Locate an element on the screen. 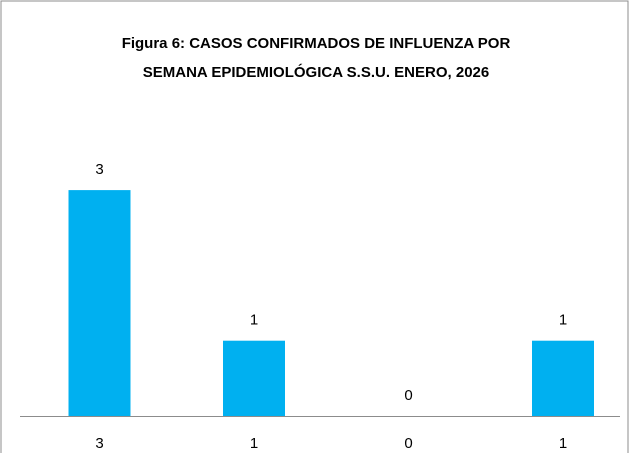 Image resolution: width=630 pixels, height=453 pixels. chart-title: SEMANA EPIDEMIOLÓGICA S.S.U. ENERO, 2026 is located at coordinates (316, 72).